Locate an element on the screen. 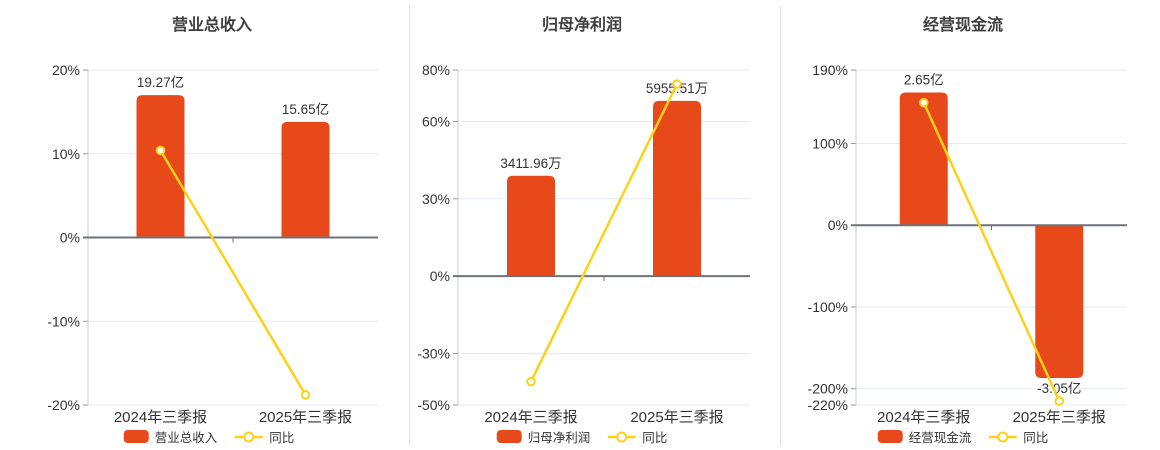 The image size is (1160, 450). legend-item-bar-series: 营业总收入 is located at coordinates (170, 436).